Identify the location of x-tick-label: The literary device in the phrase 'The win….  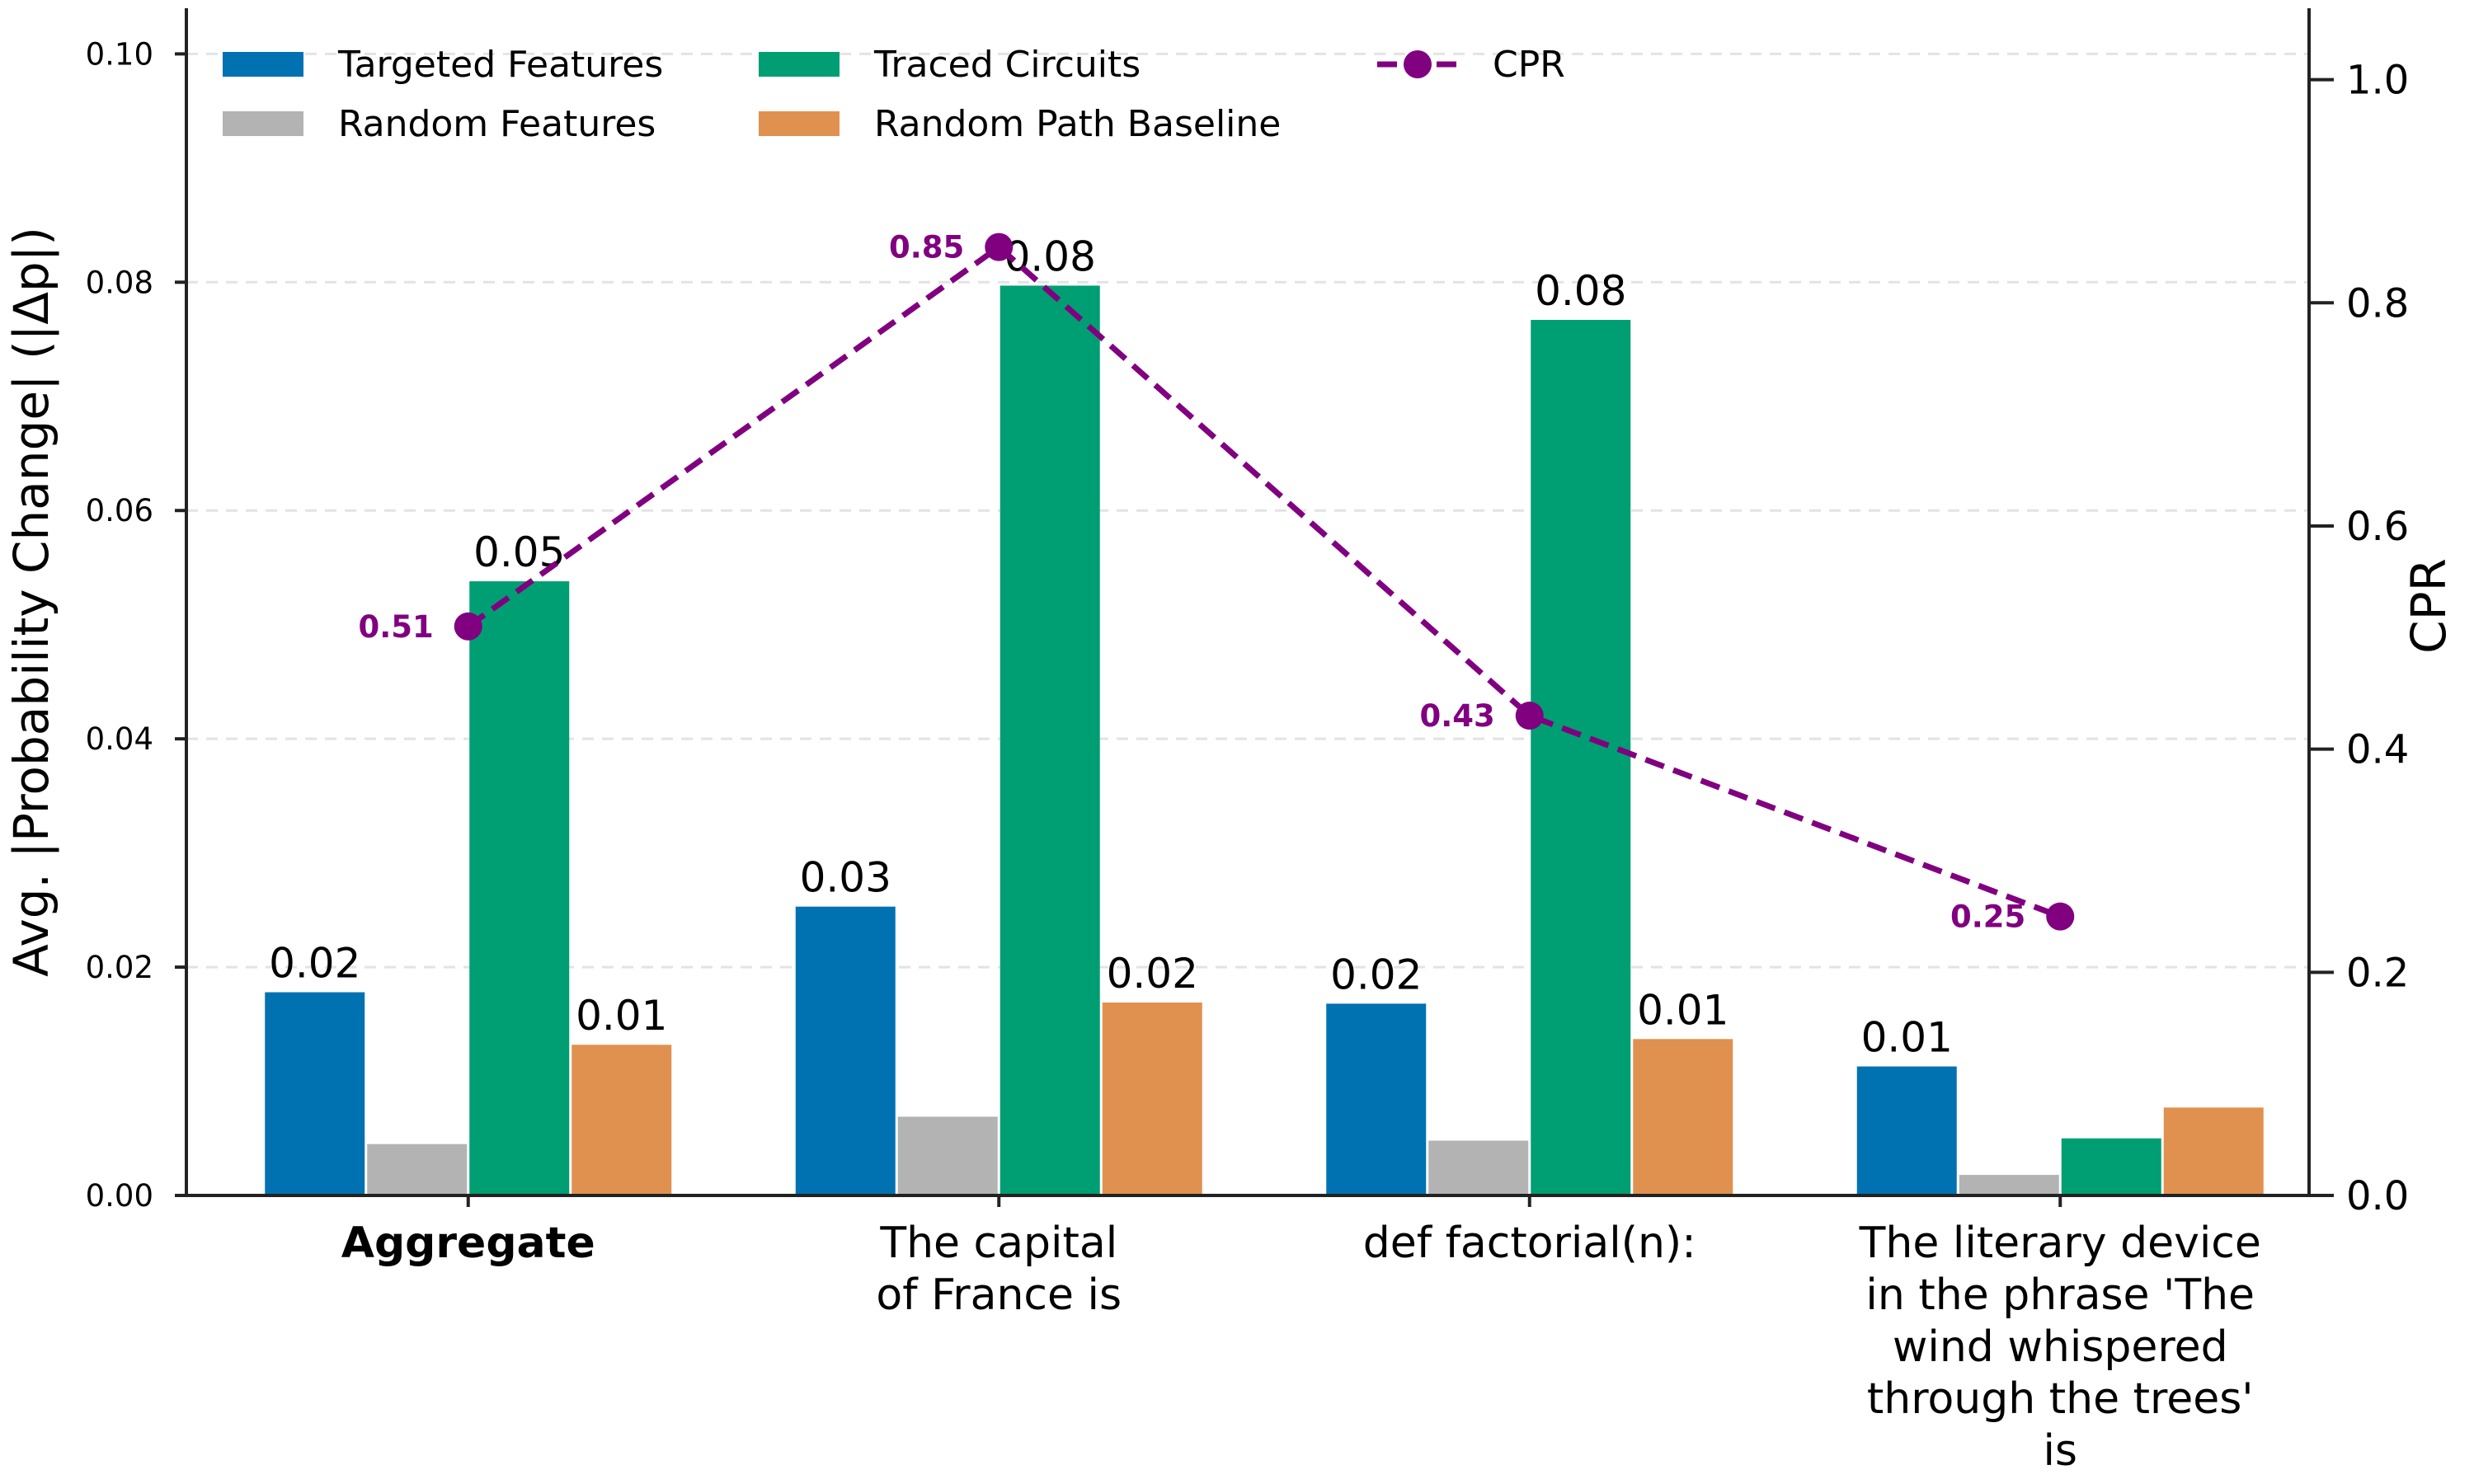
(2060, 1347).